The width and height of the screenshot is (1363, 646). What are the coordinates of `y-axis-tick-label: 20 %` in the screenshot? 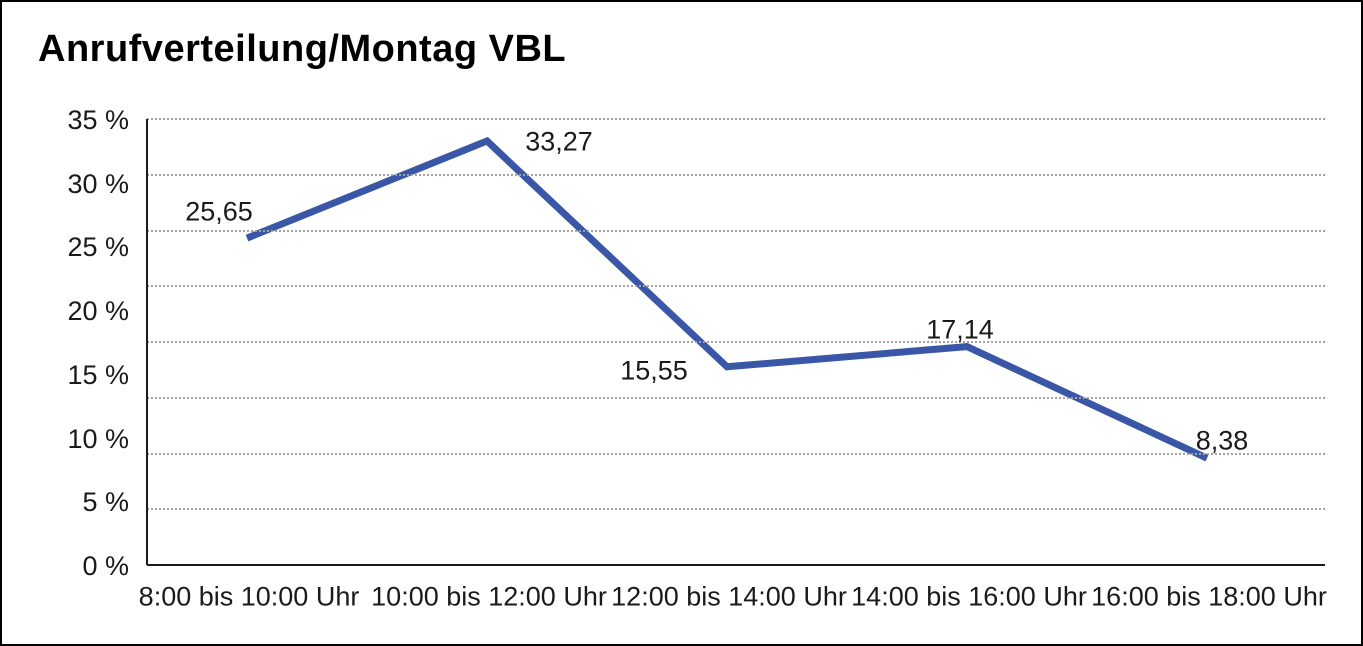 It's located at (98, 311).